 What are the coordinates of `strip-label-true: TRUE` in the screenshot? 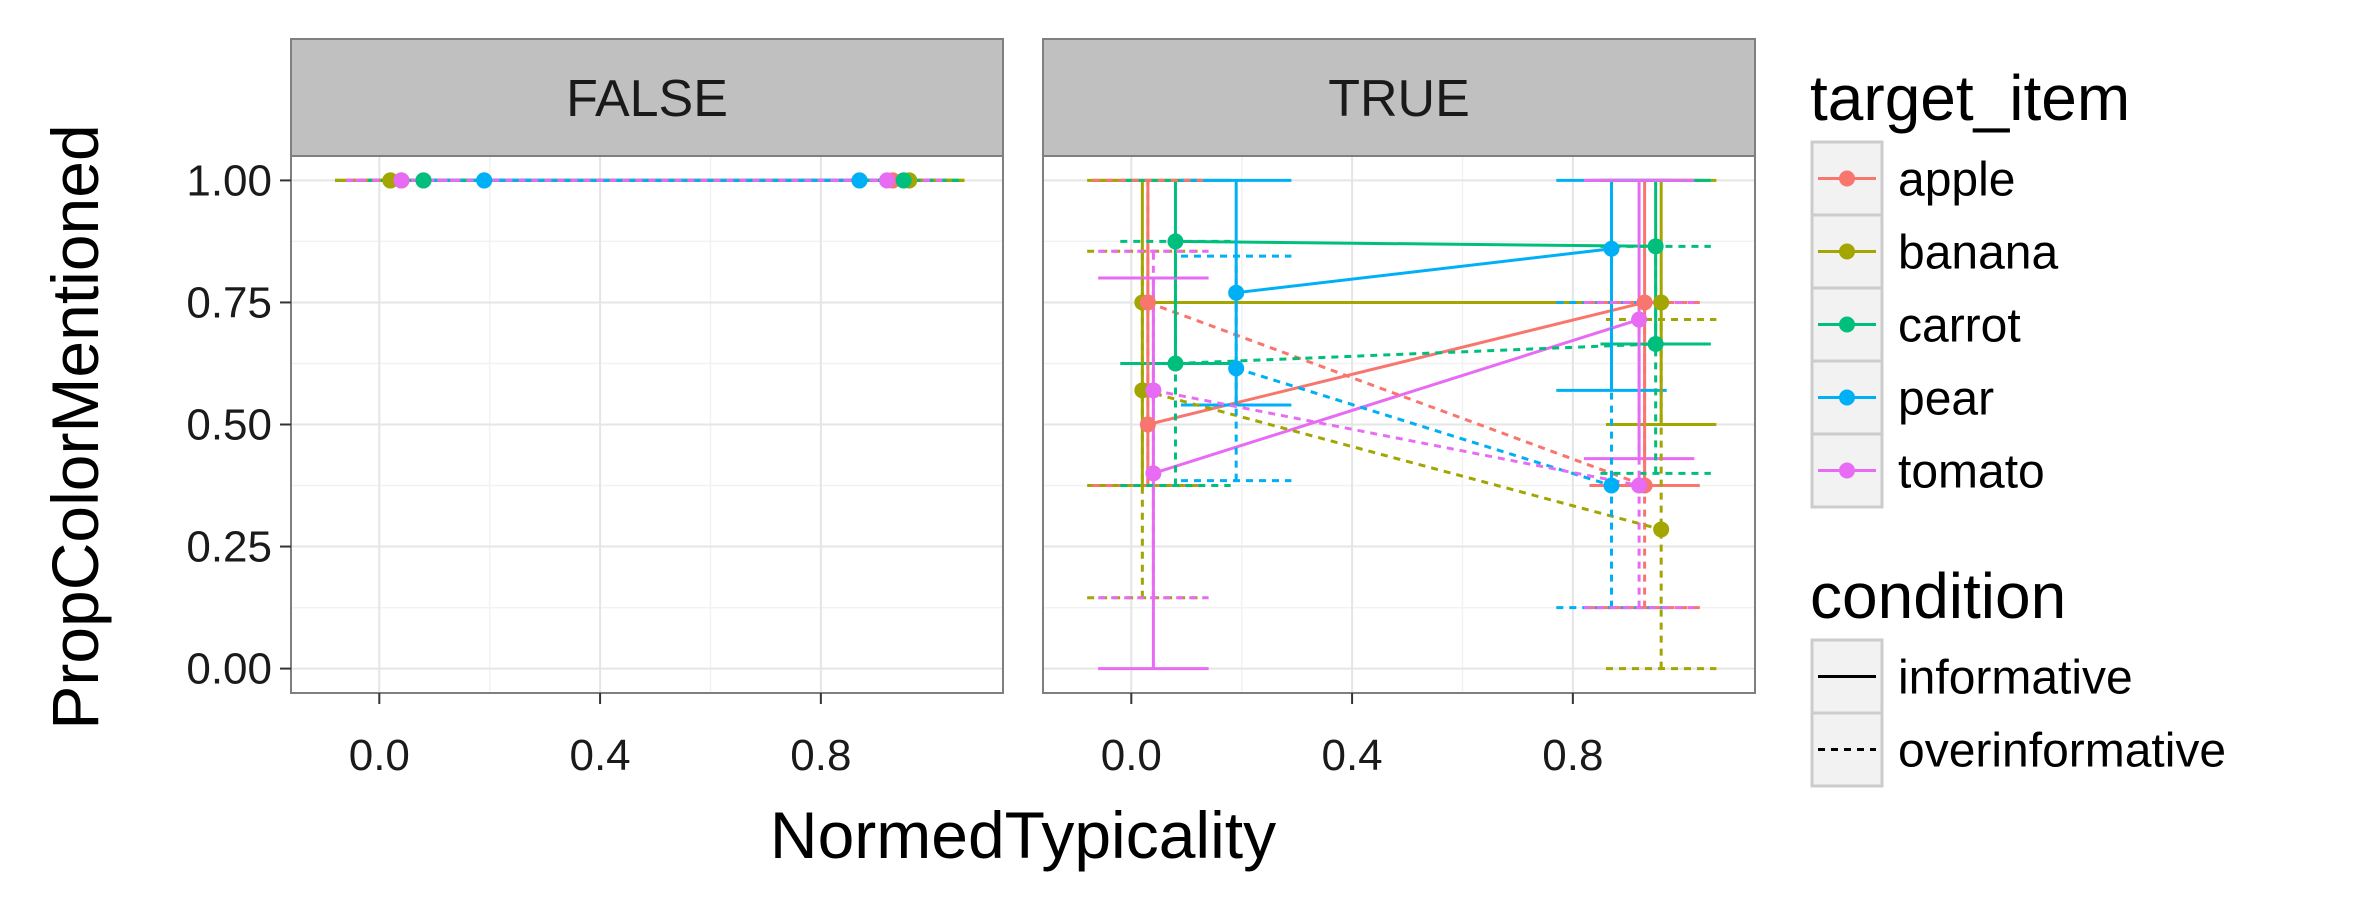 It's located at (1399, 99).